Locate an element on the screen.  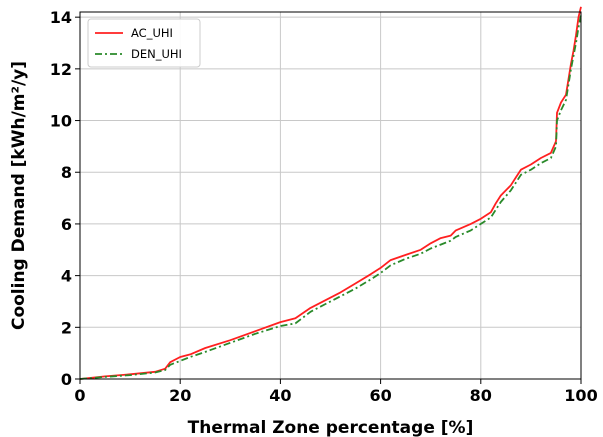
y-tick-label: 6 is located at coordinates (66, 224).